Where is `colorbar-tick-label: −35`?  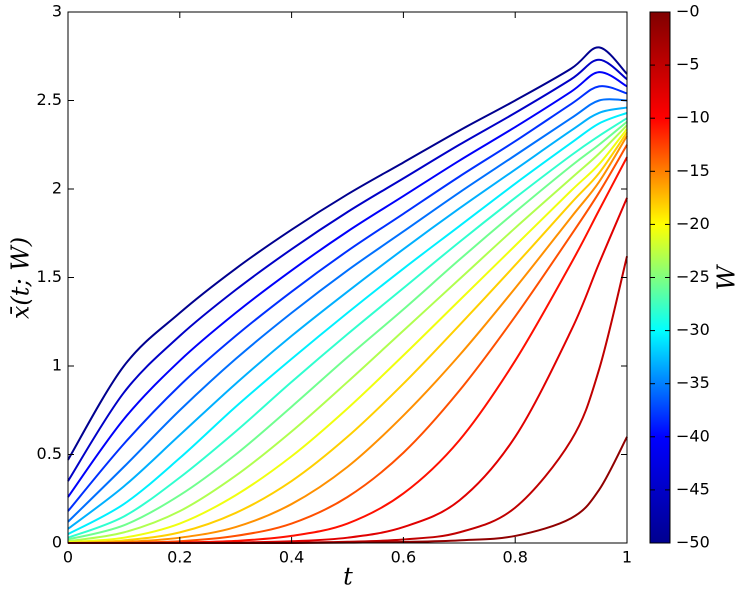 colorbar-tick-label: −35 is located at coordinates (693, 382).